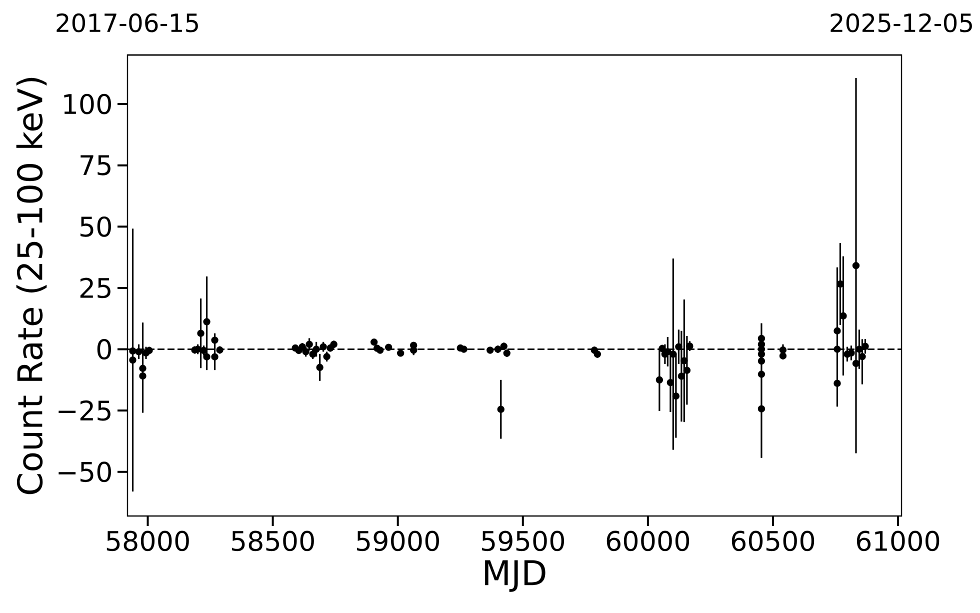 Image resolution: width=980 pixels, height=613 pixels. I want to click on y-tick-label: 25, so click(95, 288).